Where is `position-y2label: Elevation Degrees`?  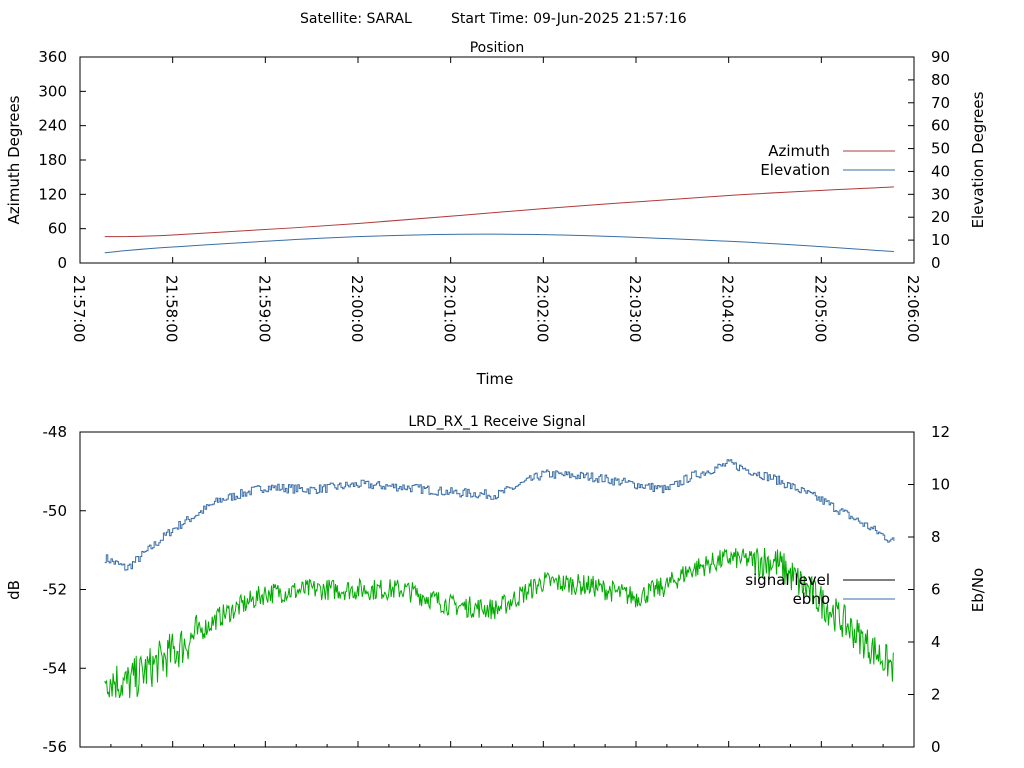 position-y2label: Elevation Degrees is located at coordinates (978, 159).